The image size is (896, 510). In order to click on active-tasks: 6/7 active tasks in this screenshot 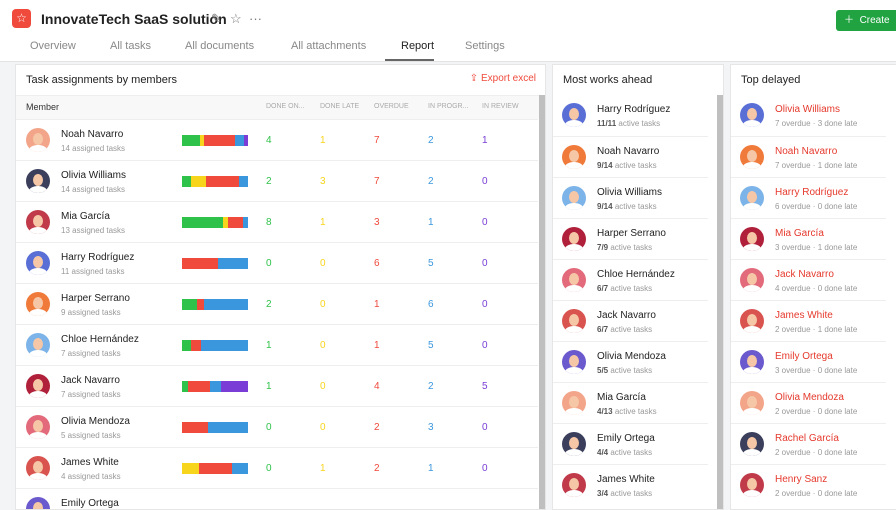, I will do `click(624, 288)`.